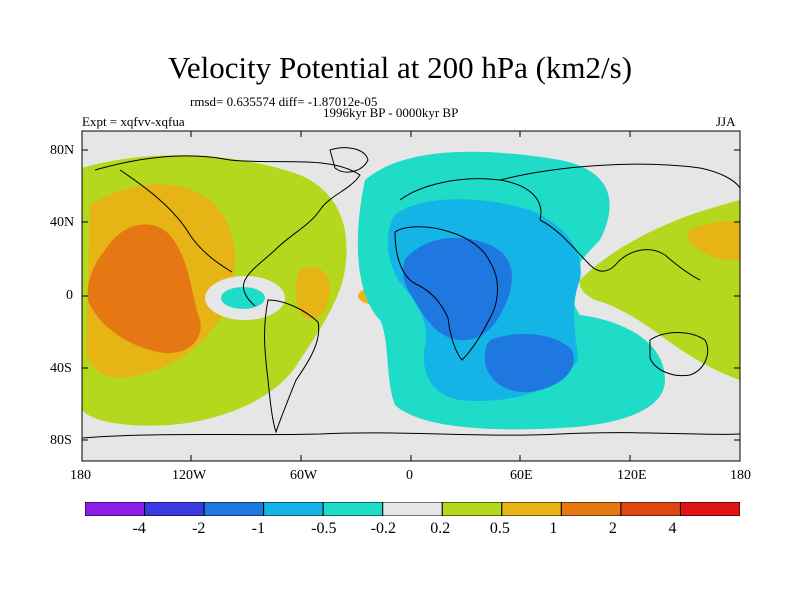 The width and height of the screenshot is (800, 600). Describe the element at coordinates (284, 101) in the screenshot. I see `stats-text: rmsd= 0.635574 diff= -1.87012e-05` at that location.